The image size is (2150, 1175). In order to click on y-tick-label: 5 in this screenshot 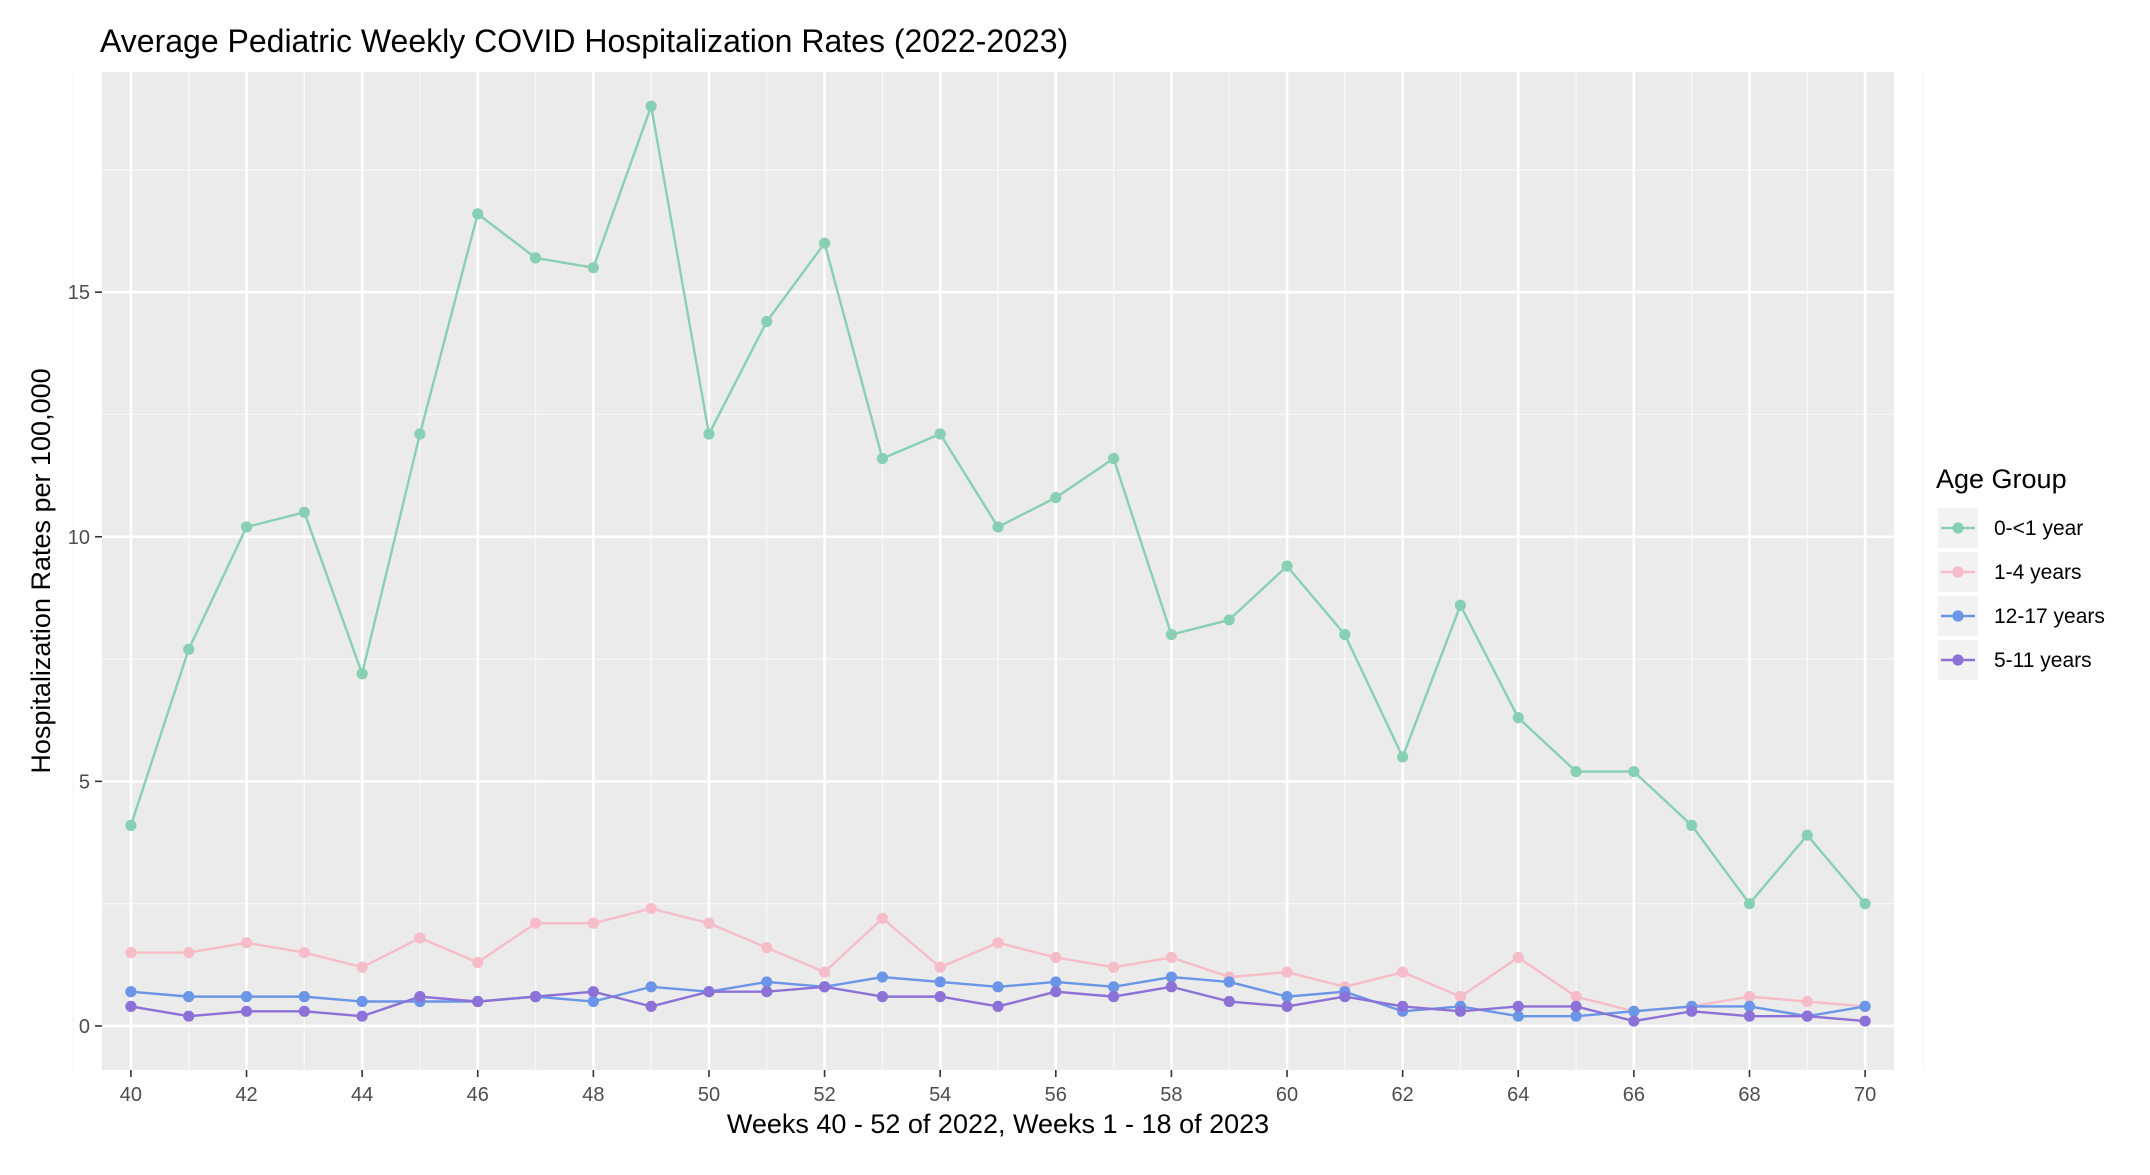, I will do `click(84, 782)`.